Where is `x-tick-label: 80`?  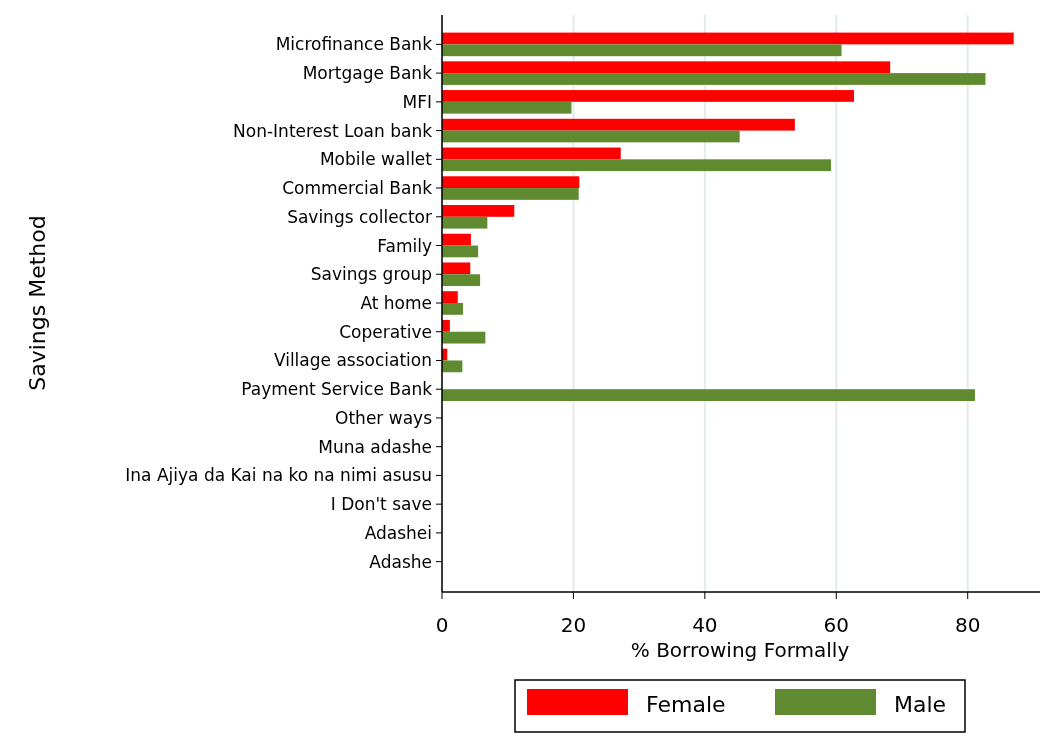
x-tick-label: 80 is located at coordinates (967, 625).